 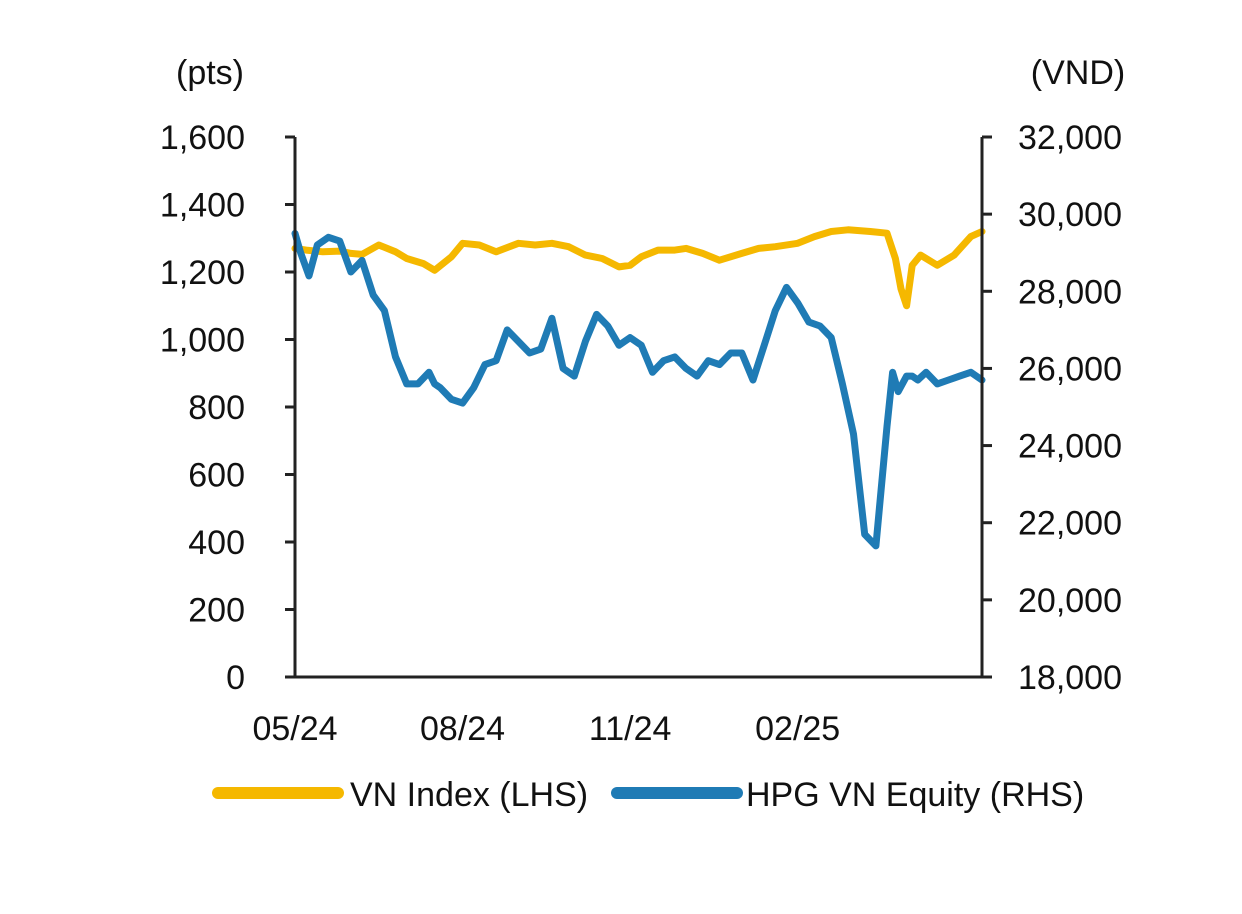 I want to click on left-tick-label: 400, so click(x=216, y=543).